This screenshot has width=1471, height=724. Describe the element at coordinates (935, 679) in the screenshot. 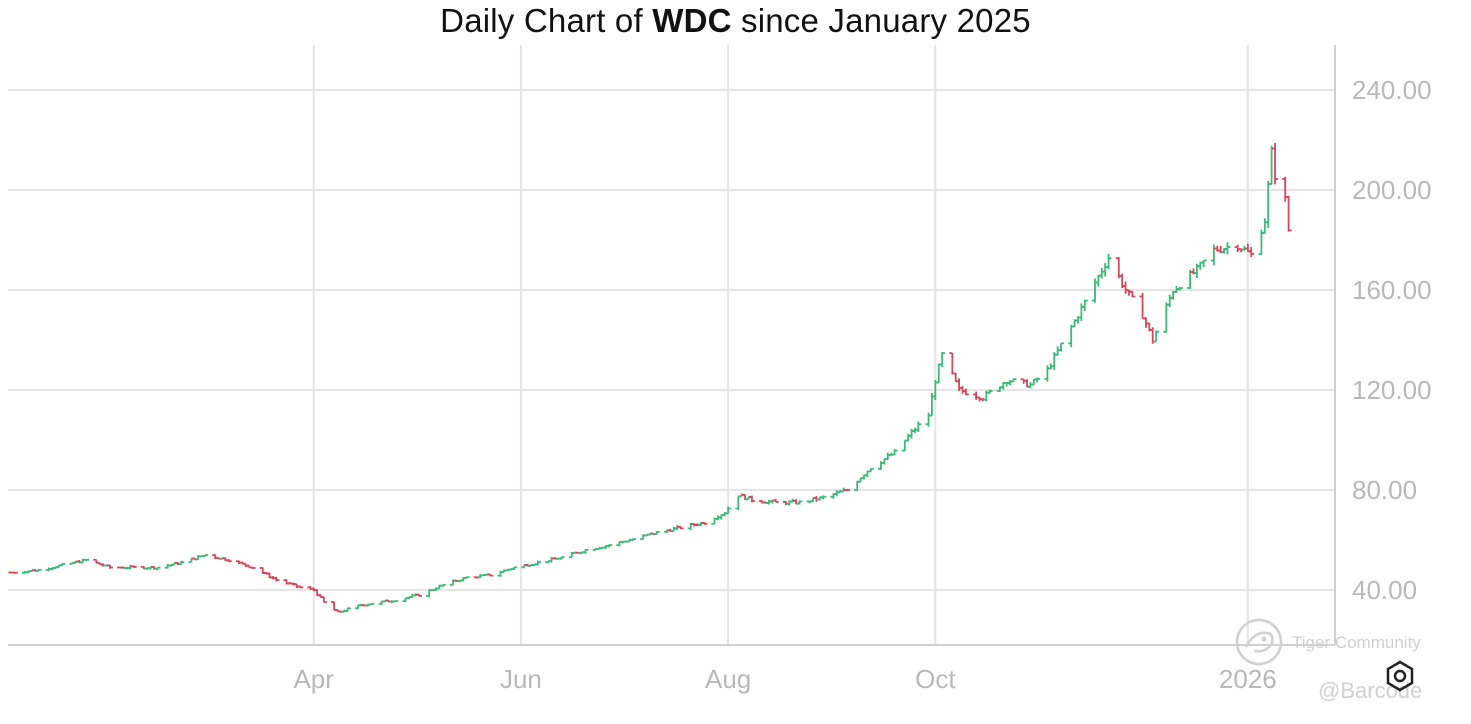

I see `x-tick-label: Oct` at that location.